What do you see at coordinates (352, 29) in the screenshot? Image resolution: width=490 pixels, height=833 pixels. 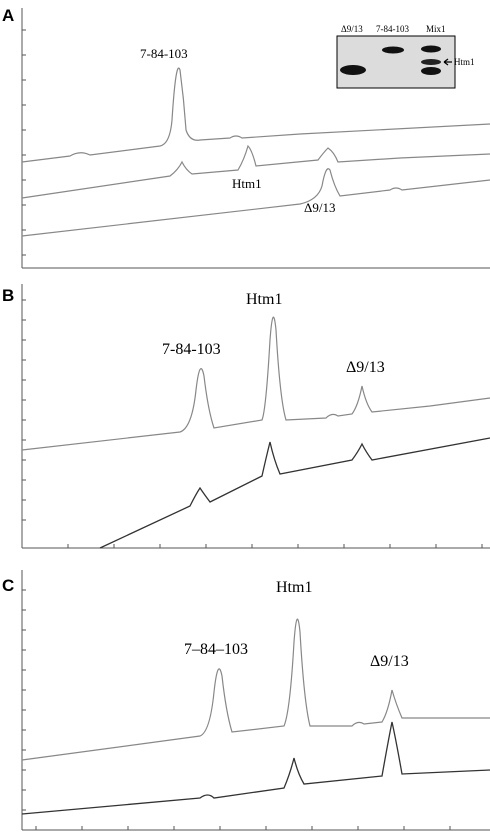 I see `gel-lane-label-d913: Δ9/13` at bounding box center [352, 29].